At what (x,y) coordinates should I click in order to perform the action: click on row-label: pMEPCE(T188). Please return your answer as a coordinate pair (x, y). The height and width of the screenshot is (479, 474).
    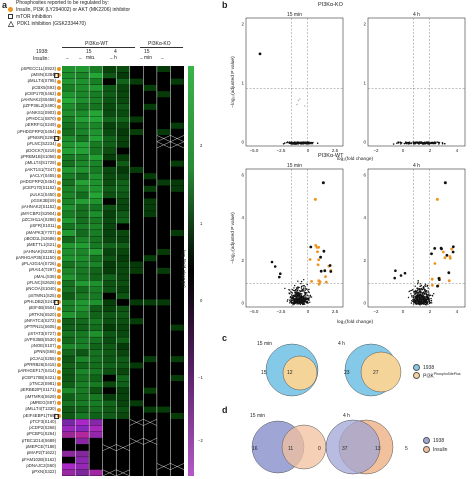
    Looking at the image, I should click on (40, 447).